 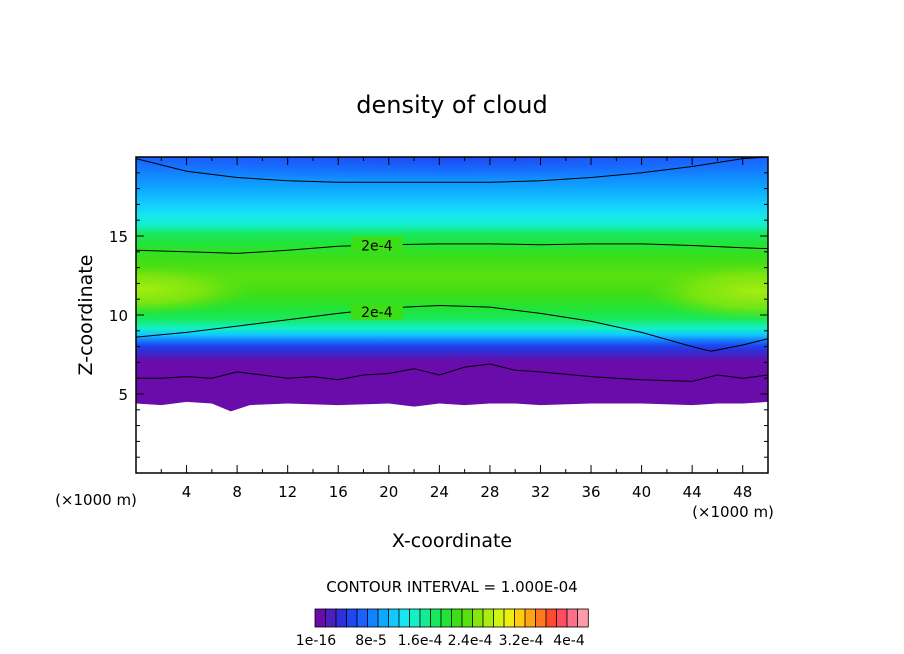 I want to click on x-tick-label: 4, so click(x=187, y=492).